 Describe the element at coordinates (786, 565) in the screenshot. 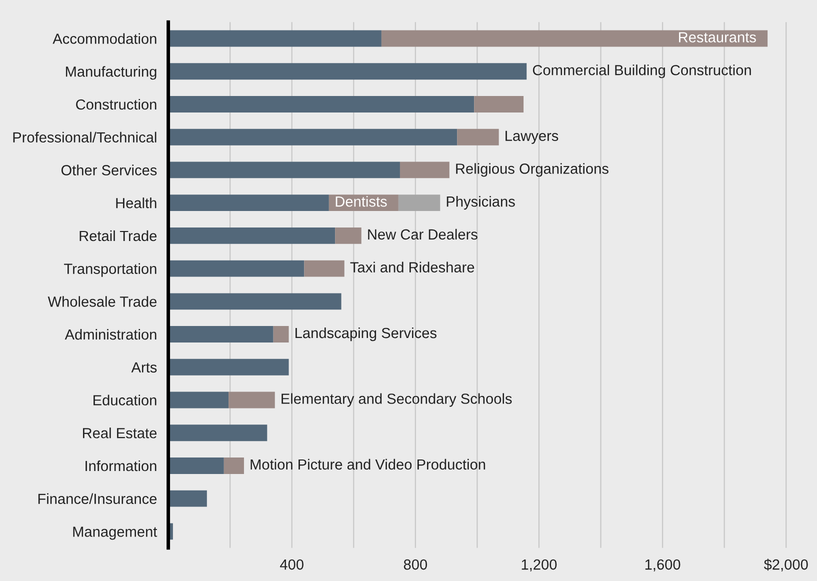

I see `x-tick-label: $2,000` at that location.